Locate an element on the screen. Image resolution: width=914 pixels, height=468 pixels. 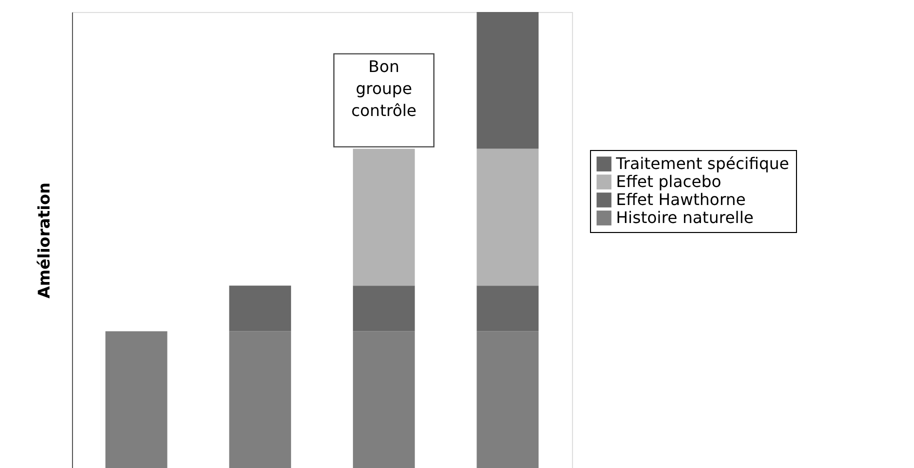
legend-label: Traitement spécifique is located at coordinates (702, 163).